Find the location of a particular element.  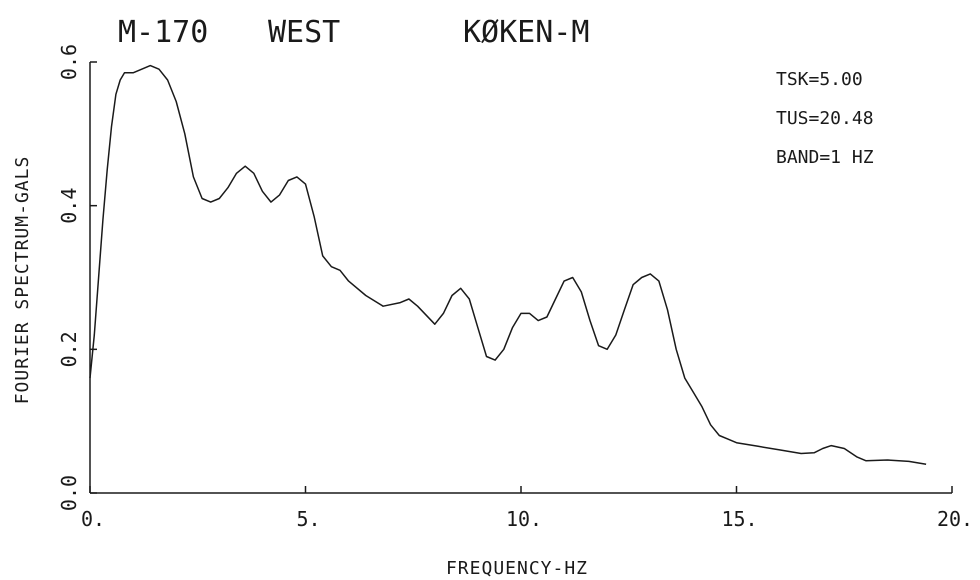

x-tick-label: 10. is located at coordinates (524, 519).